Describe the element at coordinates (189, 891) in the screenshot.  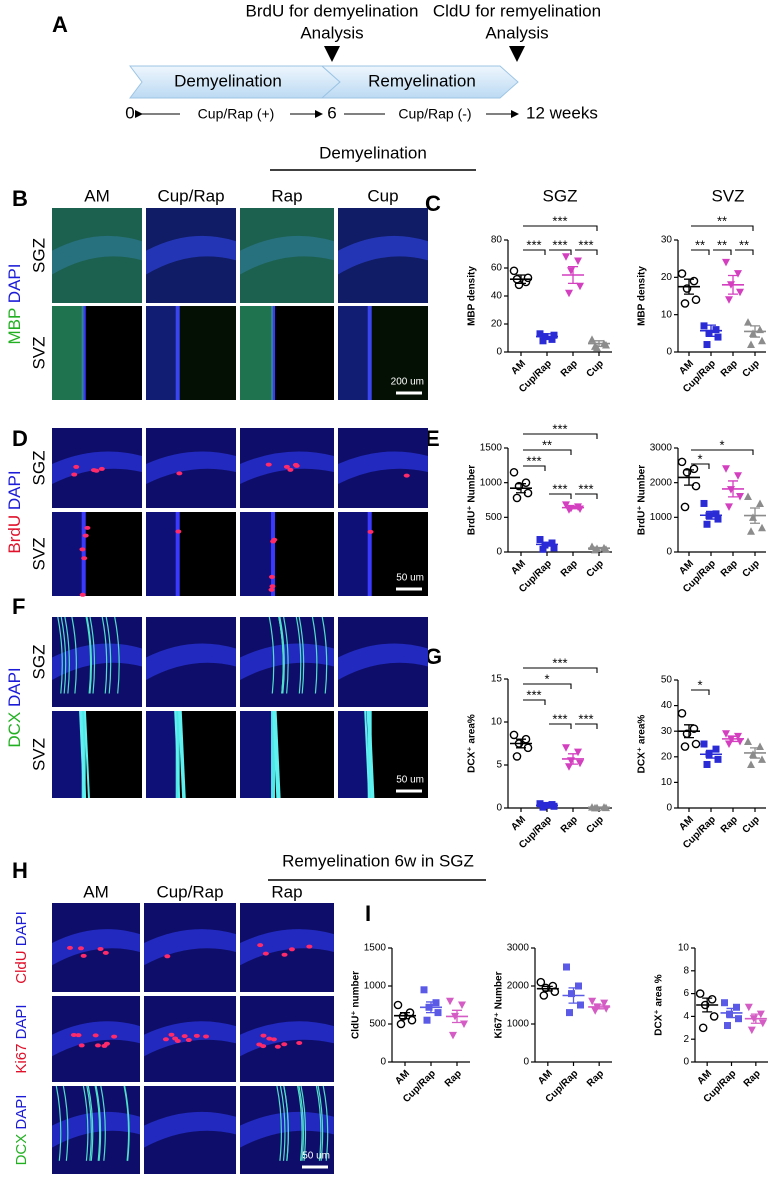
I see `column-label: Cup/Rap` at that location.